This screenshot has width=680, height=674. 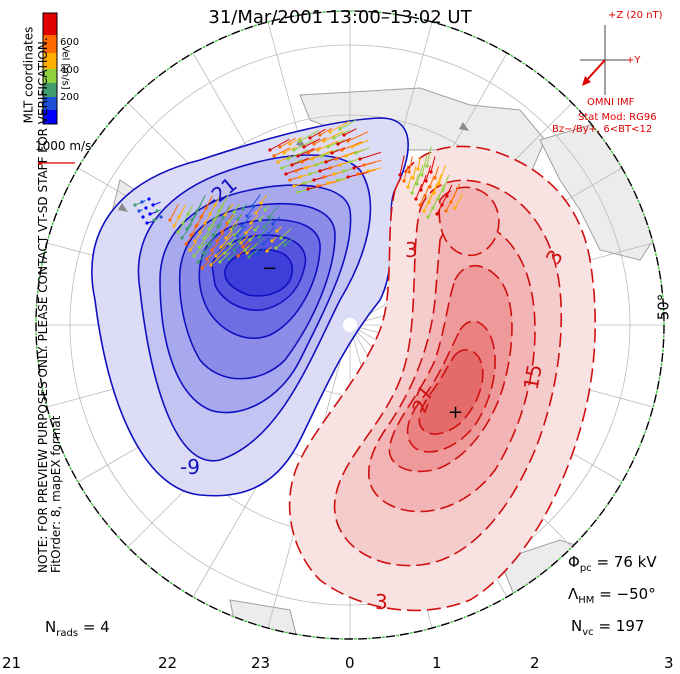 I want to click on colorbar-tick-200: 200, so click(x=70, y=97).